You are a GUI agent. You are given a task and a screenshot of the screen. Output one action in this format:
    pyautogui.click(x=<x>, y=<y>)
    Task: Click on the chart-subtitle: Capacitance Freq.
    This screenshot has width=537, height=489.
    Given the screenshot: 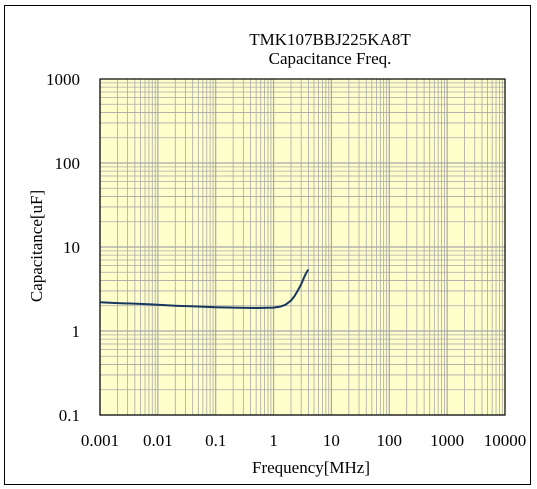 What is the action you would take?
    pyautogui.click(x=330, y=58)
    